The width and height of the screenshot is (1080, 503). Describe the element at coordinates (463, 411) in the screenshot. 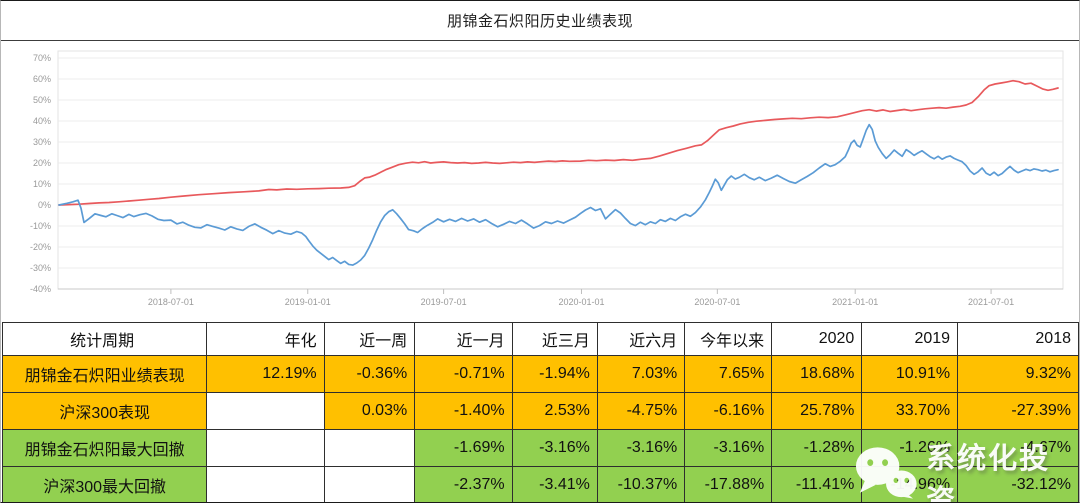

I see `value-cell: -1.40%` at that location.